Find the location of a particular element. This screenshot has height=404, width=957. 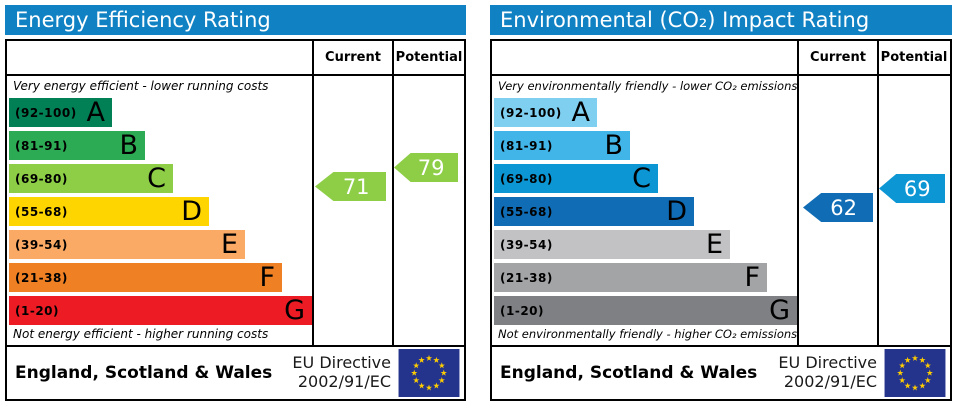

panel-title: Energy Efficiency Rating is located at coordinates (235, 20).